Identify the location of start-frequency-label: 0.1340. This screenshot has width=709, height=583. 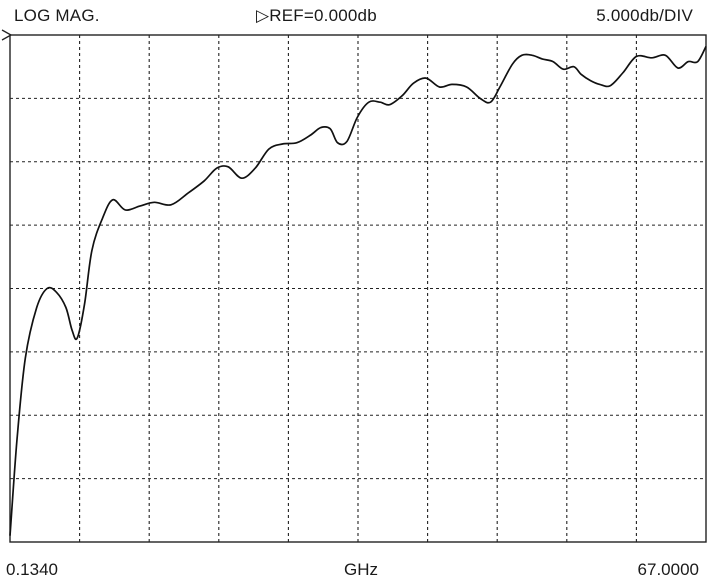
(32, 569).